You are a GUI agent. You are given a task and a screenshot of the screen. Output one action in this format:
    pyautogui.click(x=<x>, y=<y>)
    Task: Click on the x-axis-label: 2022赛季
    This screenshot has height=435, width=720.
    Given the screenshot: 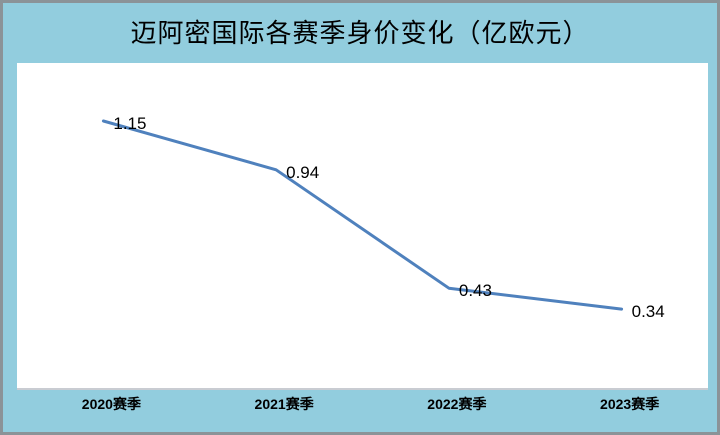 What is the action you would take?
    pyautogui.click(x=457, y=404)
    